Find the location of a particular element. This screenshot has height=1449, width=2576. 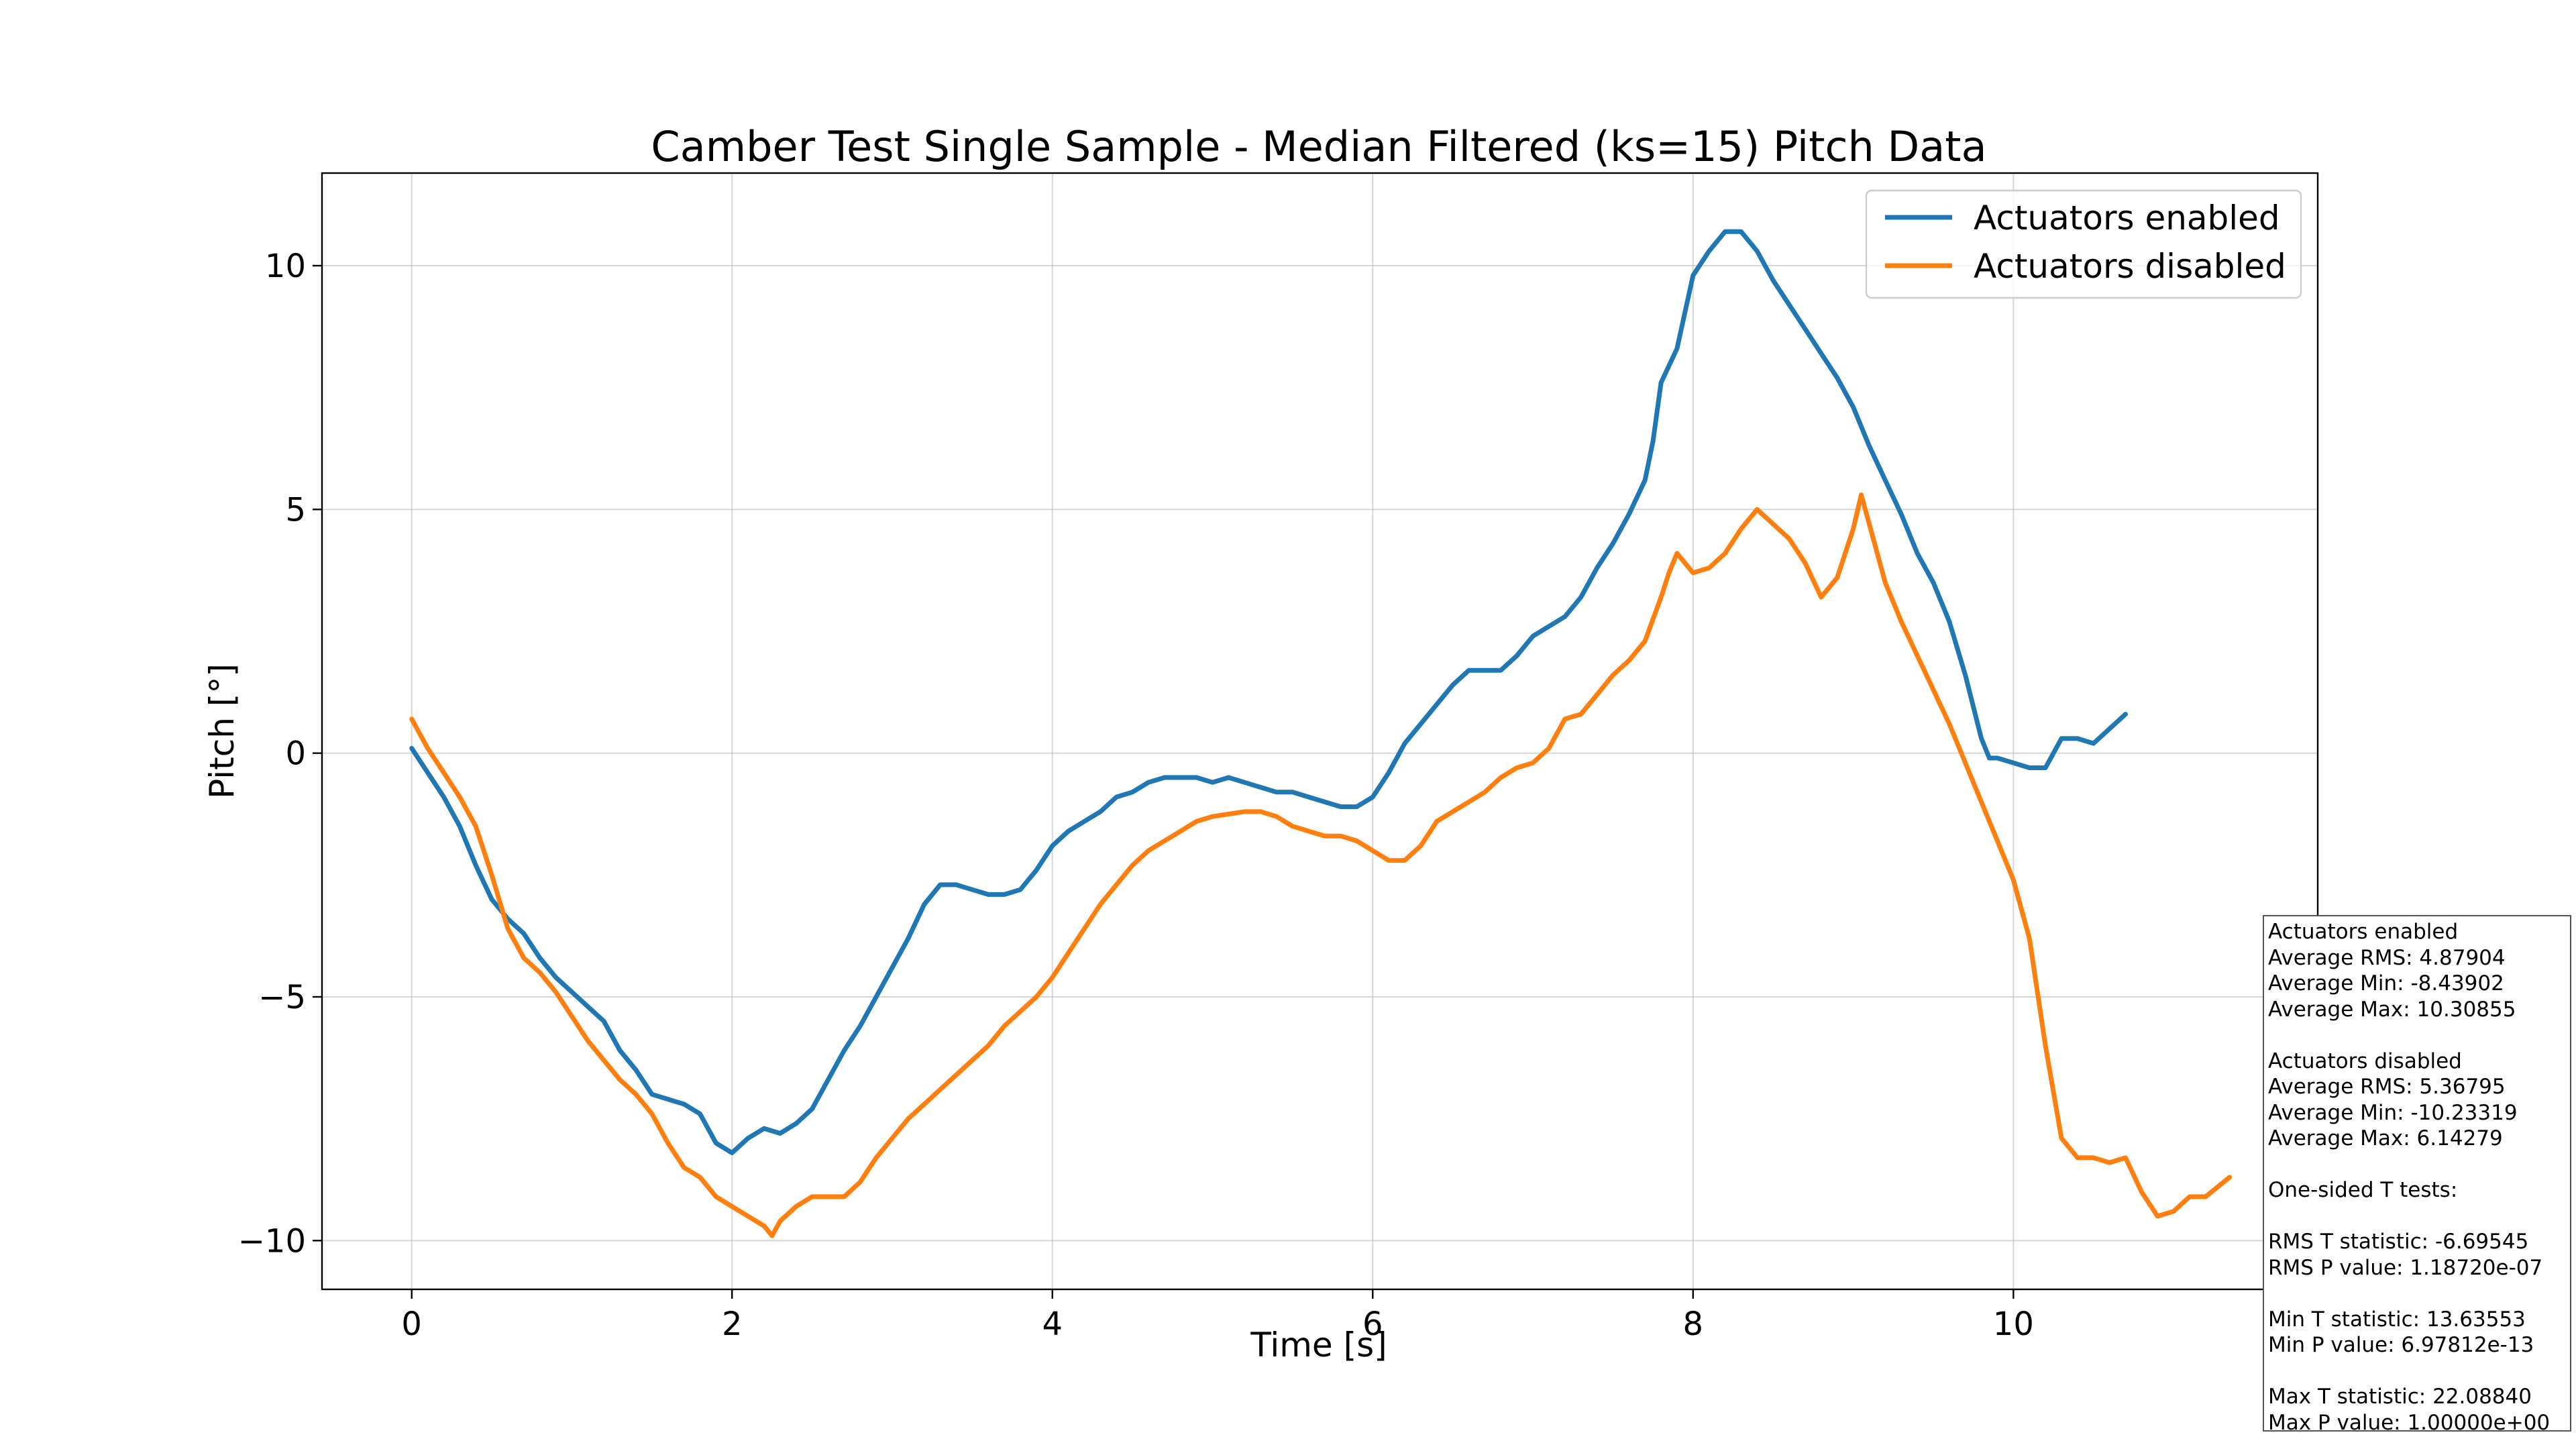

x-tick-label: 4 is located at coordinates (1052, 1324).